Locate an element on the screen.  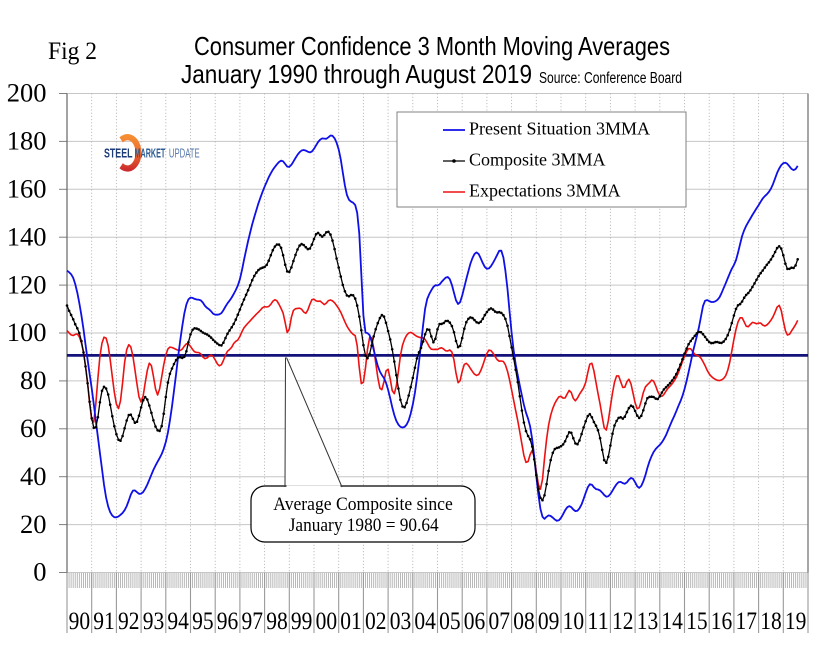
svg-text: 96 is located at coordinates (228, 621).